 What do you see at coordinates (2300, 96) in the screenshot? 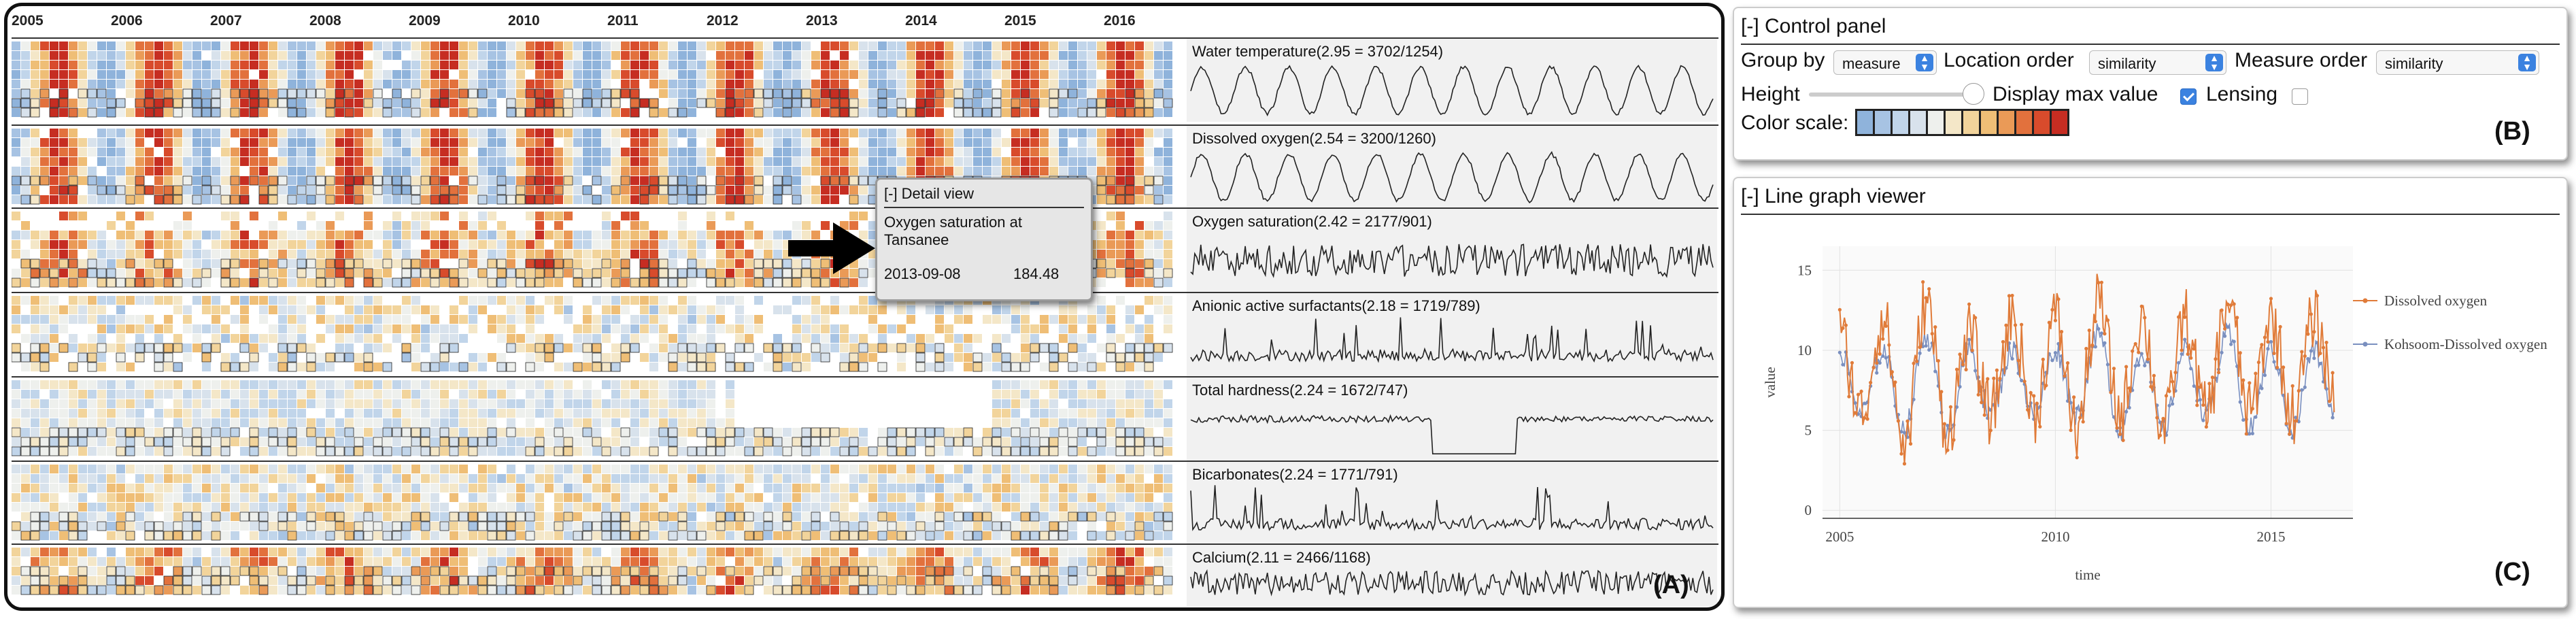
I see `lensing-checkbox` at bounding box center [2300, 96].